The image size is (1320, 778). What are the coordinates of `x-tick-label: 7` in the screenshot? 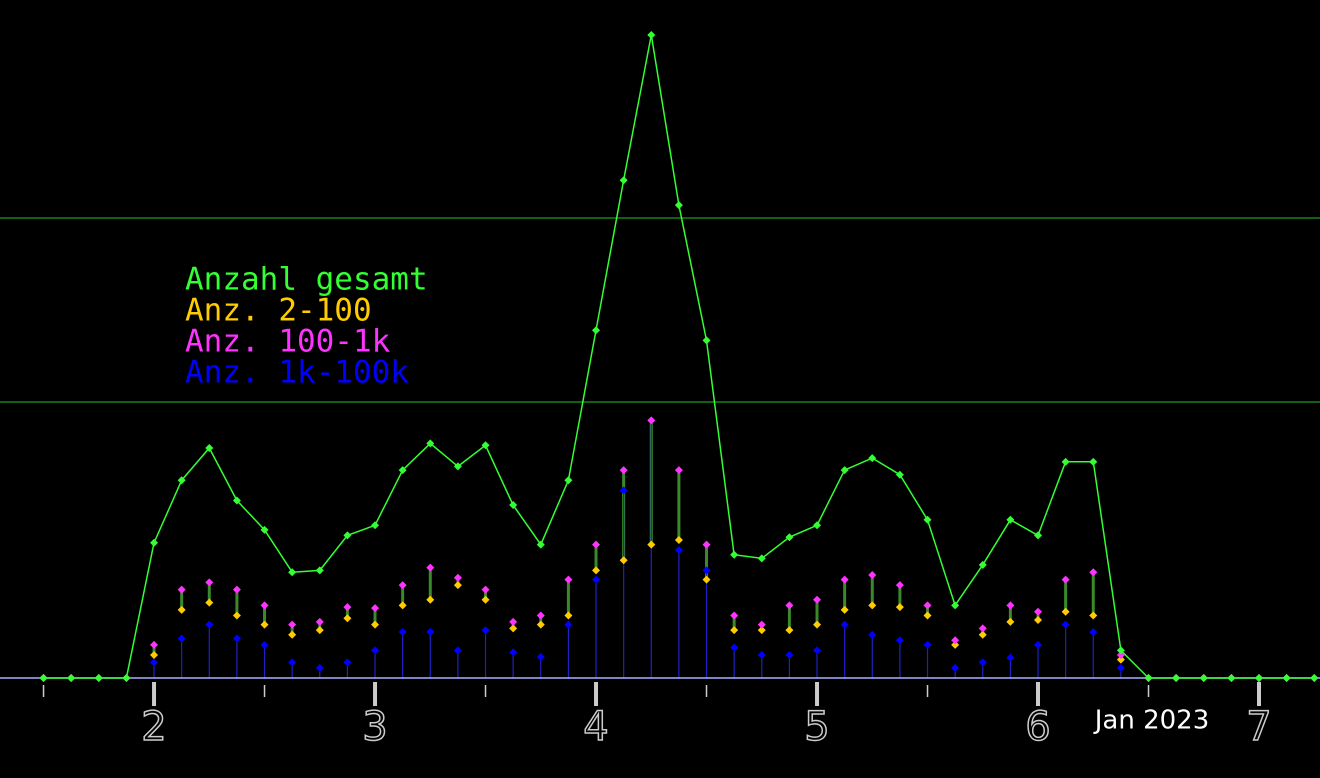 It's located at (1258, 727).